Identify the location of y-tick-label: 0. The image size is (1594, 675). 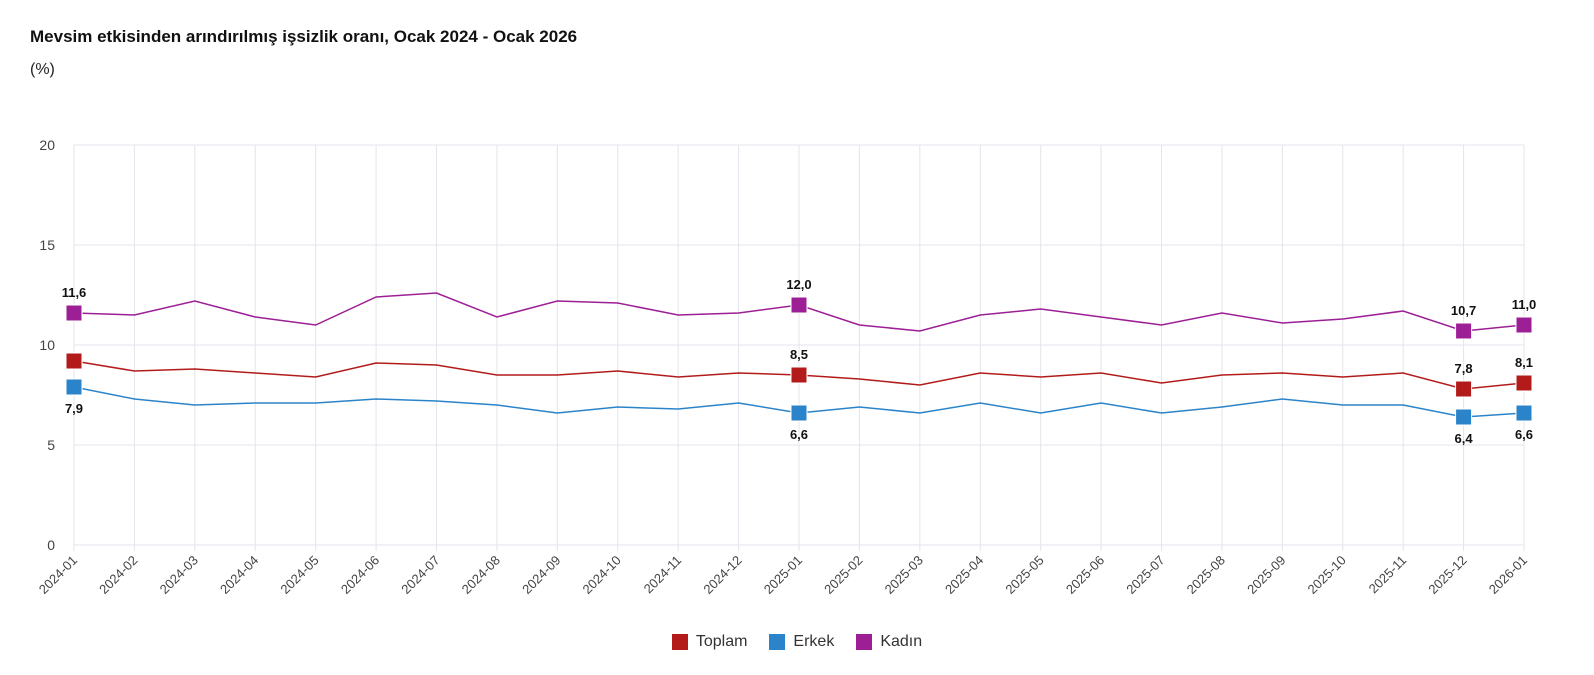
(51, 545).